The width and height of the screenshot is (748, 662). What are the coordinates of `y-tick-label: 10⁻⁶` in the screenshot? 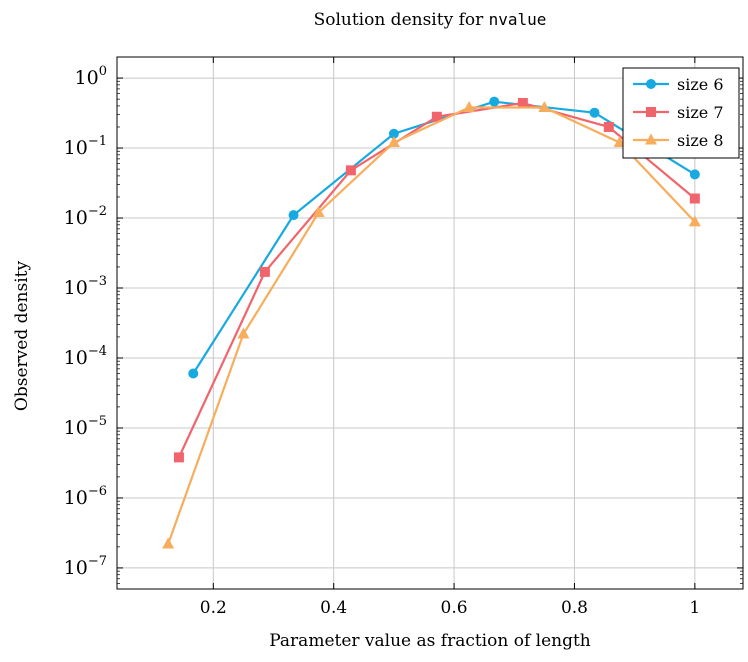 It's located at (85, 496).